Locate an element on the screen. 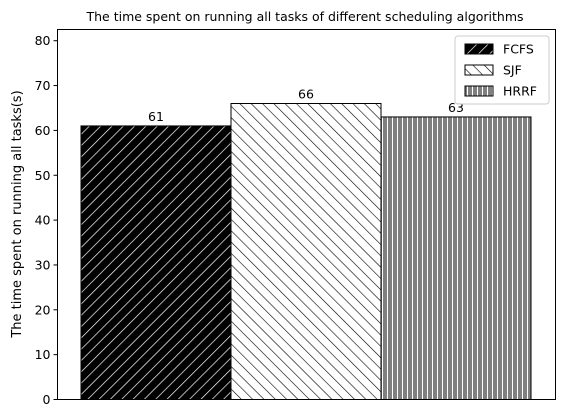 Image resolution: width=566 pixels, height=417 pixels. legend-label-fcfs: FCFS is located at coordinates (518, 49).